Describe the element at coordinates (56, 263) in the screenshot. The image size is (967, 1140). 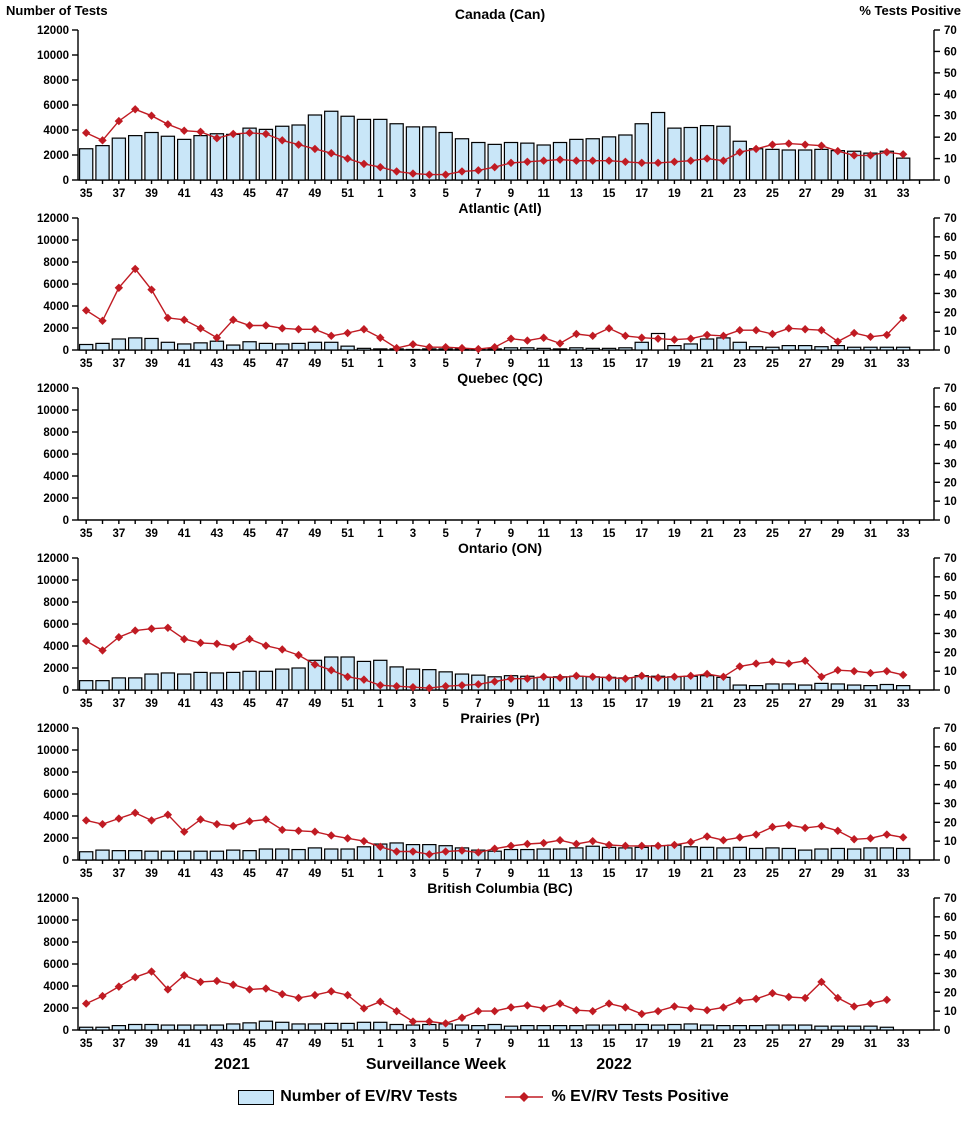
I see `left-tick-label: 8000` at that location.